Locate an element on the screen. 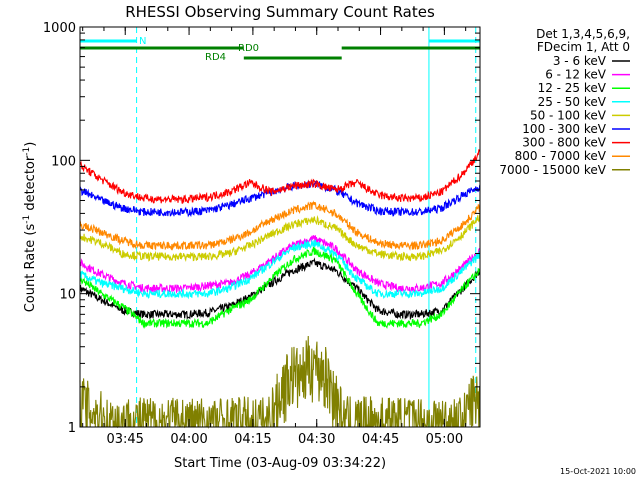 The width and height of the screenshot is (640, 480). x-tick-label: 03:45 is located at coordinates (124, 439).